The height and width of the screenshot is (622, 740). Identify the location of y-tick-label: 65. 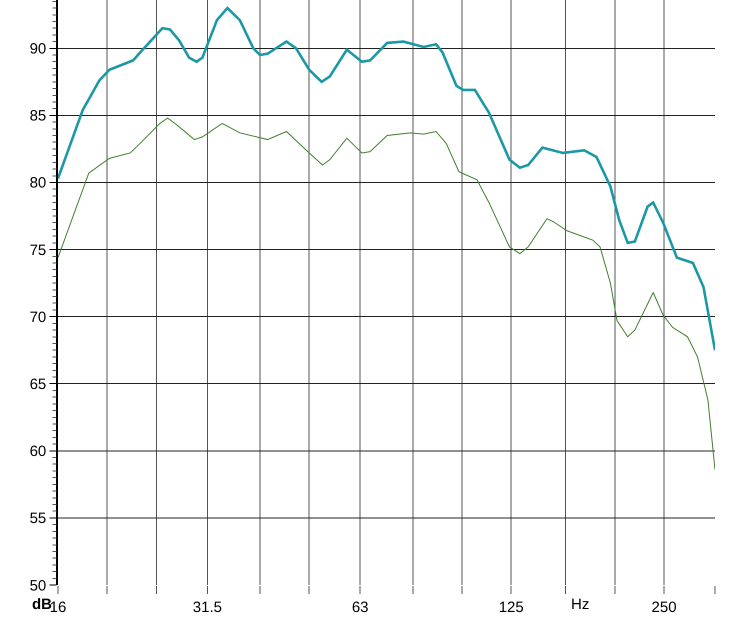
(38, 384).